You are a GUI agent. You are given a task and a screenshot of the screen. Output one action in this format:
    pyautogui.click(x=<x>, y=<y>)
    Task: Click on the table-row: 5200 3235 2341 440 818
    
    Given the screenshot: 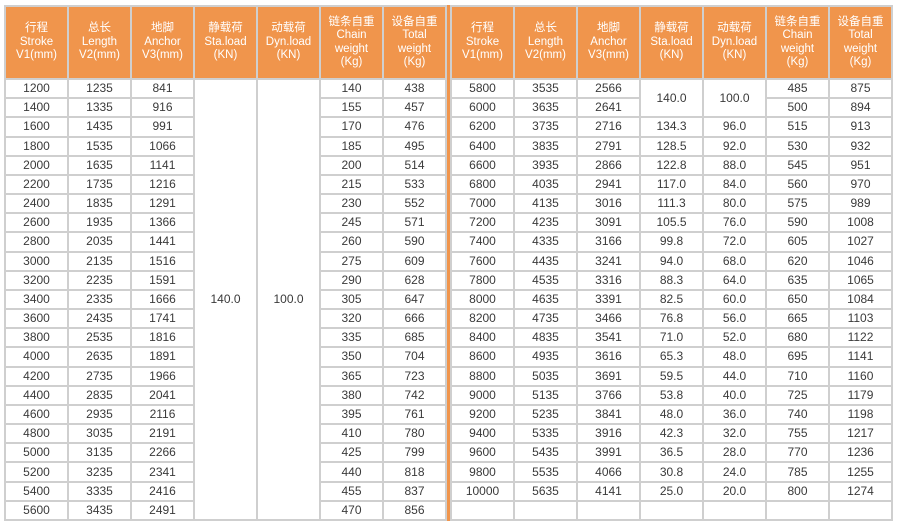 What is the action you would take?
    pyautogui.click(x=225, y=472)
    